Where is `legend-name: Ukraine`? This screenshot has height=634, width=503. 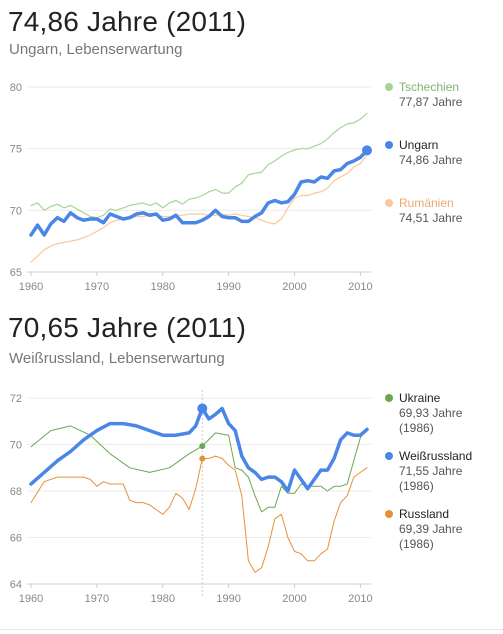 legend-name: Ukraine is located at coordinates (420, 398).